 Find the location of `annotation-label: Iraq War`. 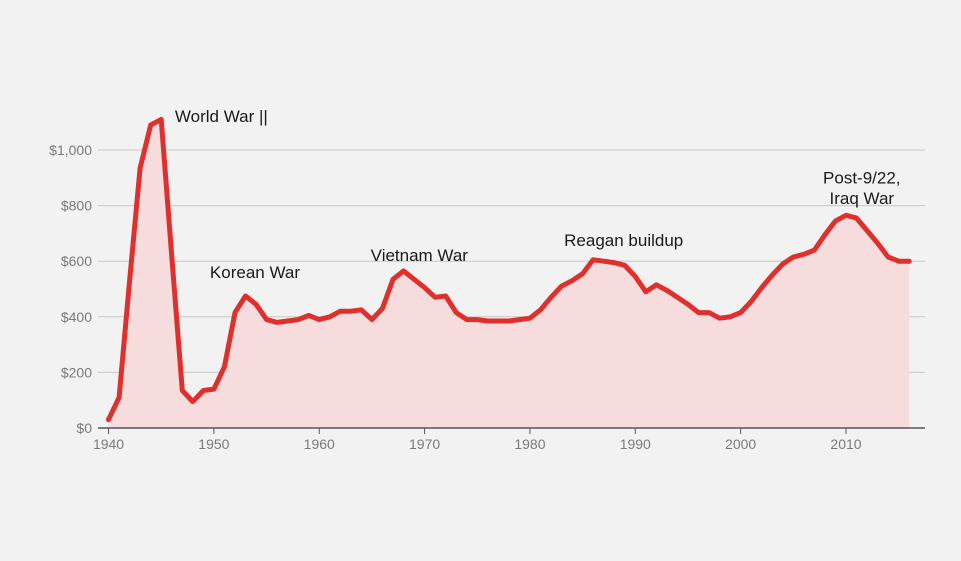

annotation-label: Iraq War is located at coordinates (862, 198).